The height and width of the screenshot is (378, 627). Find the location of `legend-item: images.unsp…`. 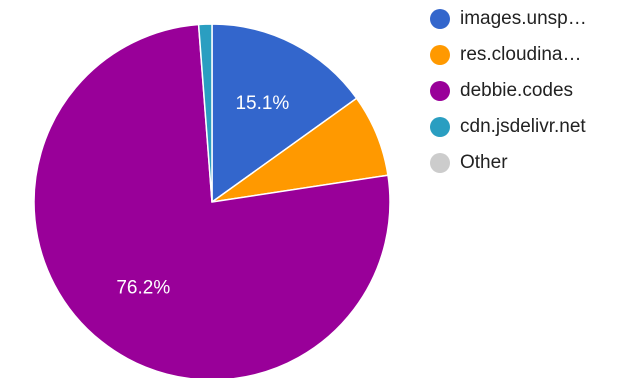

legend-item: images.unsp… is located at coordinates (508, 19).